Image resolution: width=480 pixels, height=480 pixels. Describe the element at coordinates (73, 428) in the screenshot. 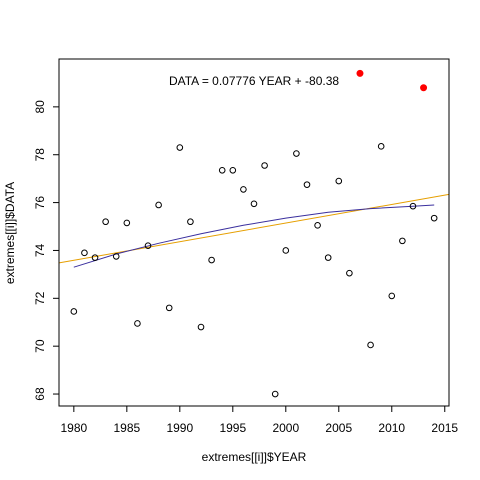

I see `x-tick-label: 1980` at that location.